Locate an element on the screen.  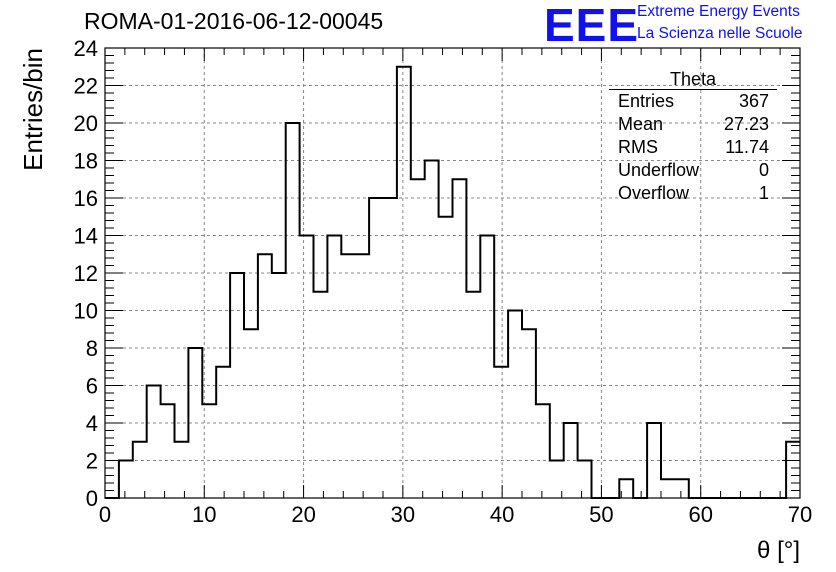
stats-row-underflow: Underflow 0 is located at coordinates (693, 170).